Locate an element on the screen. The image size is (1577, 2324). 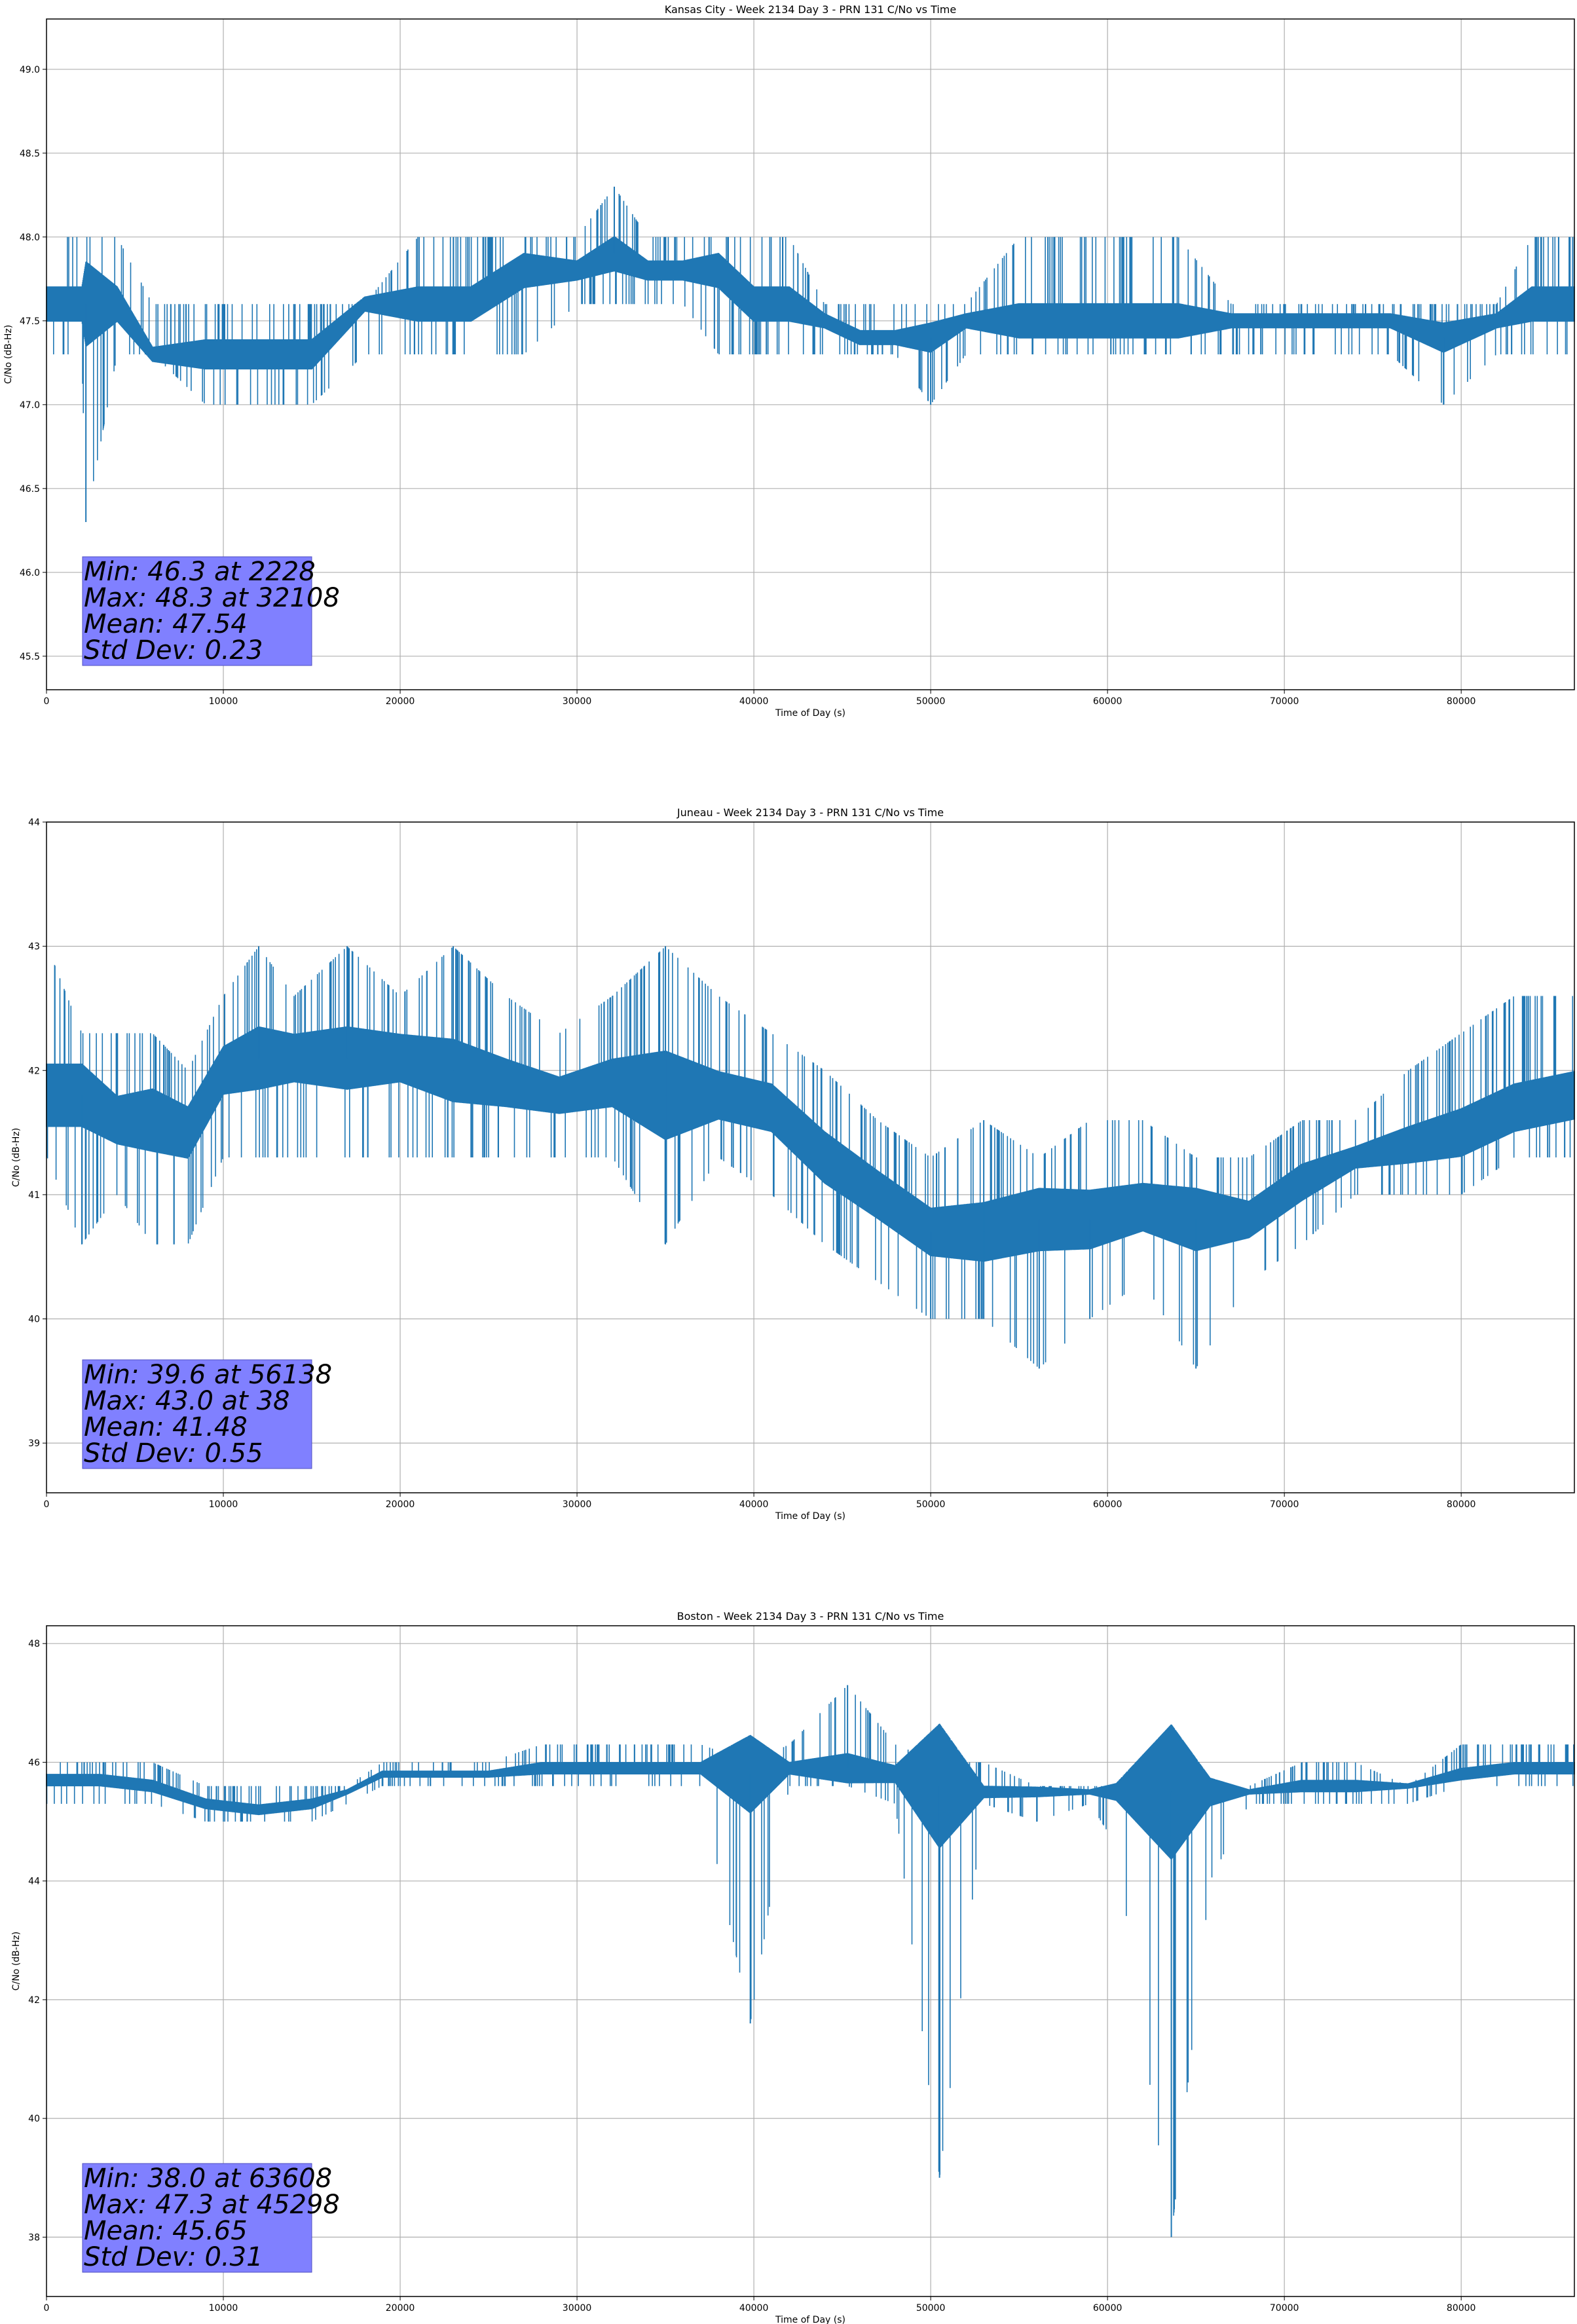
y-tick-label: 39 is located at coordinates (34, 1443).